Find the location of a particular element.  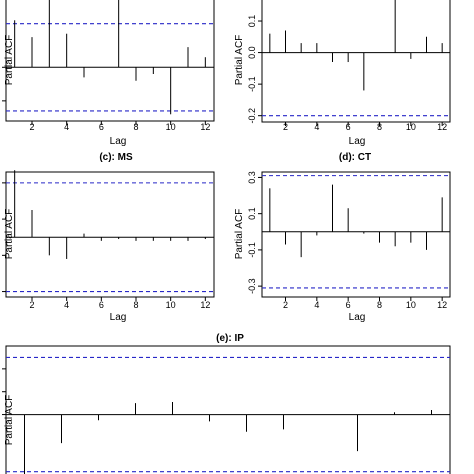

panel-title: (e): IP is located at coordinates (230, 338).